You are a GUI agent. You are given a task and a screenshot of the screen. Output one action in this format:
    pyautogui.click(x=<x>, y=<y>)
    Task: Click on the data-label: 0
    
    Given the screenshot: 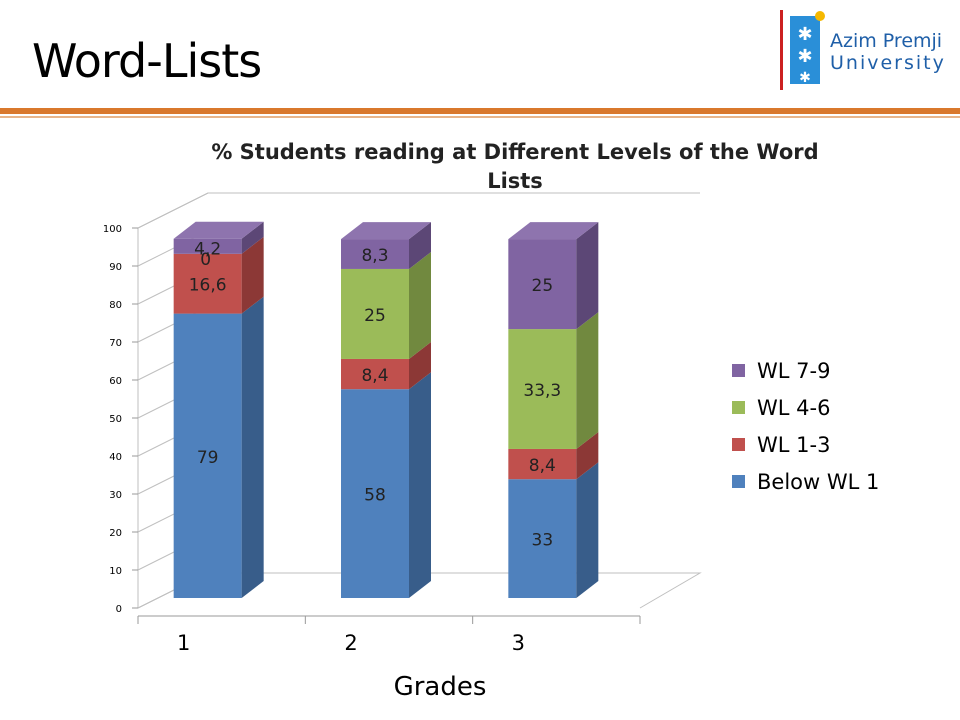 What is the action you would take?
    pyautogui.click(x=205, y=260)
    